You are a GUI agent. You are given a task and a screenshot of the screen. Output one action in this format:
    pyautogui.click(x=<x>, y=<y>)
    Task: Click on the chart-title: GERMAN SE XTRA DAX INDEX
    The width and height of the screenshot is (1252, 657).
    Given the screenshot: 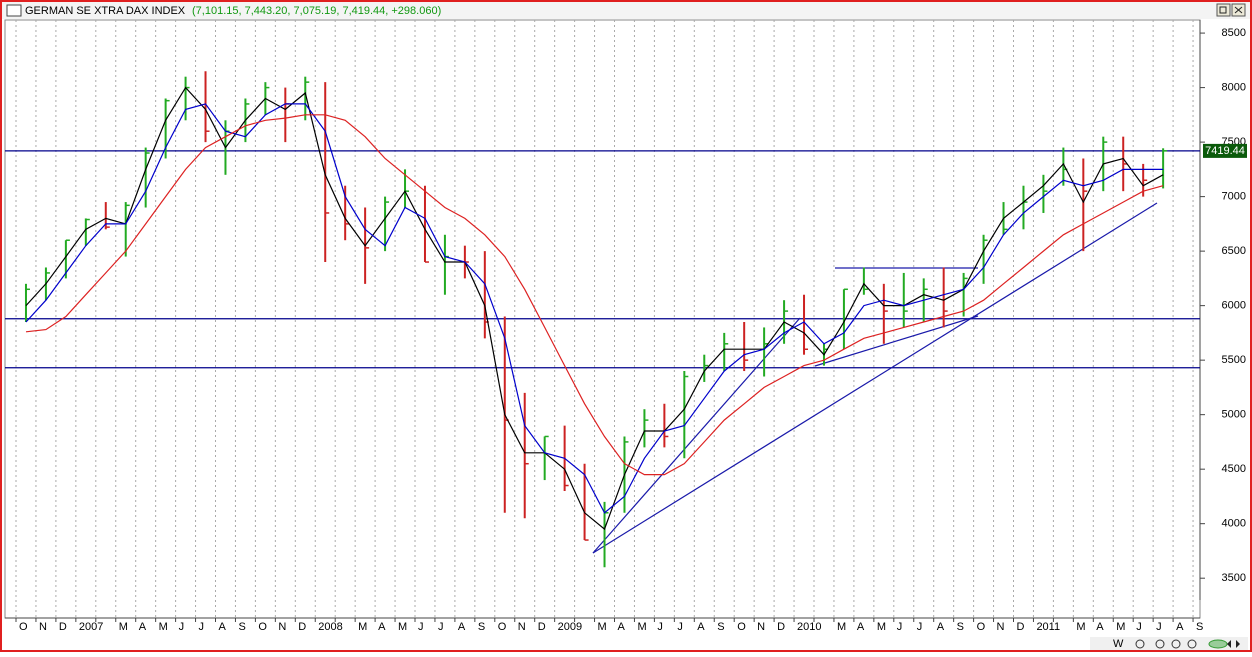 What is the action you would take?
    pyautogui.click(x=105, y=11)
    